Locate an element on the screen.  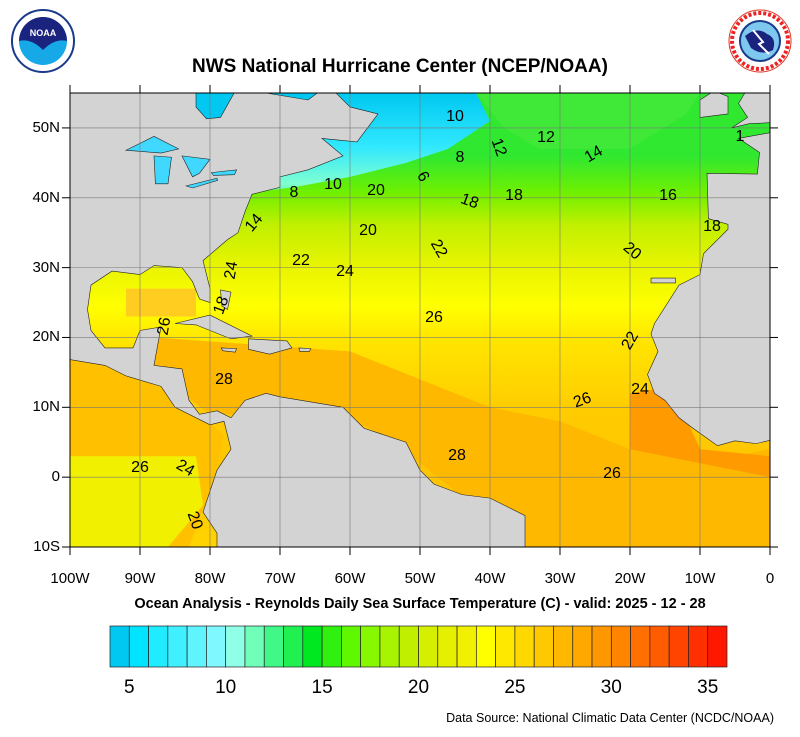
x-tick-label: 60W is located at coordinates (350, 578).